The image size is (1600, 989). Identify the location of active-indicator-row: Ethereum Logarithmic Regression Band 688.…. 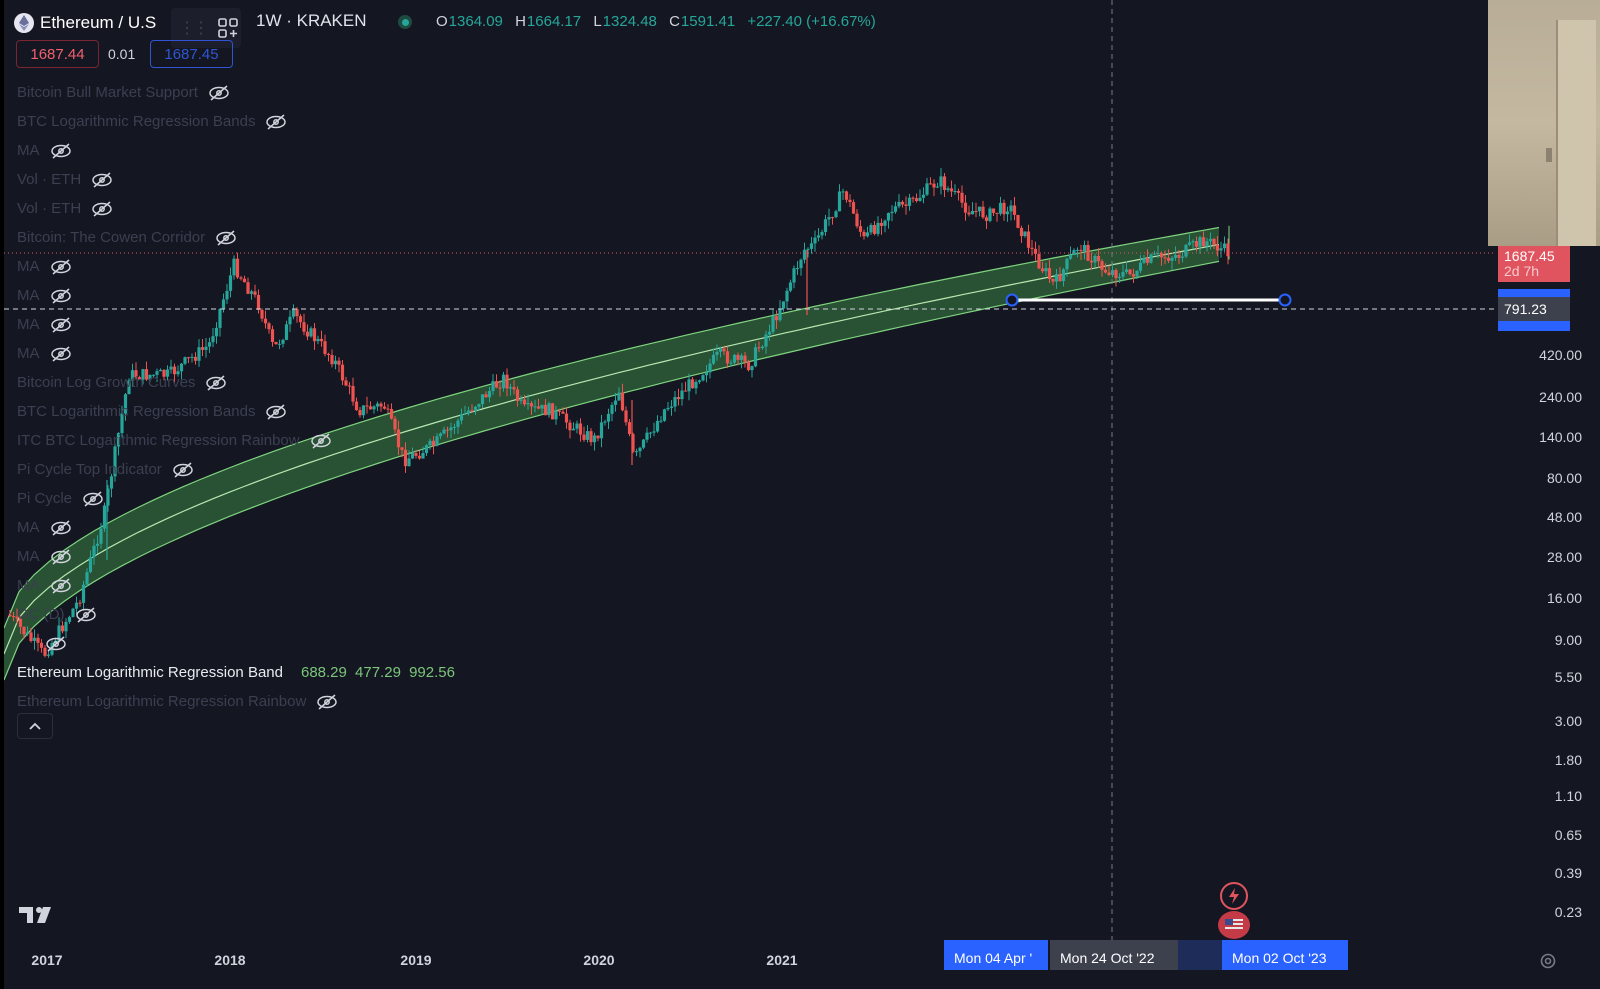
(236, 672).